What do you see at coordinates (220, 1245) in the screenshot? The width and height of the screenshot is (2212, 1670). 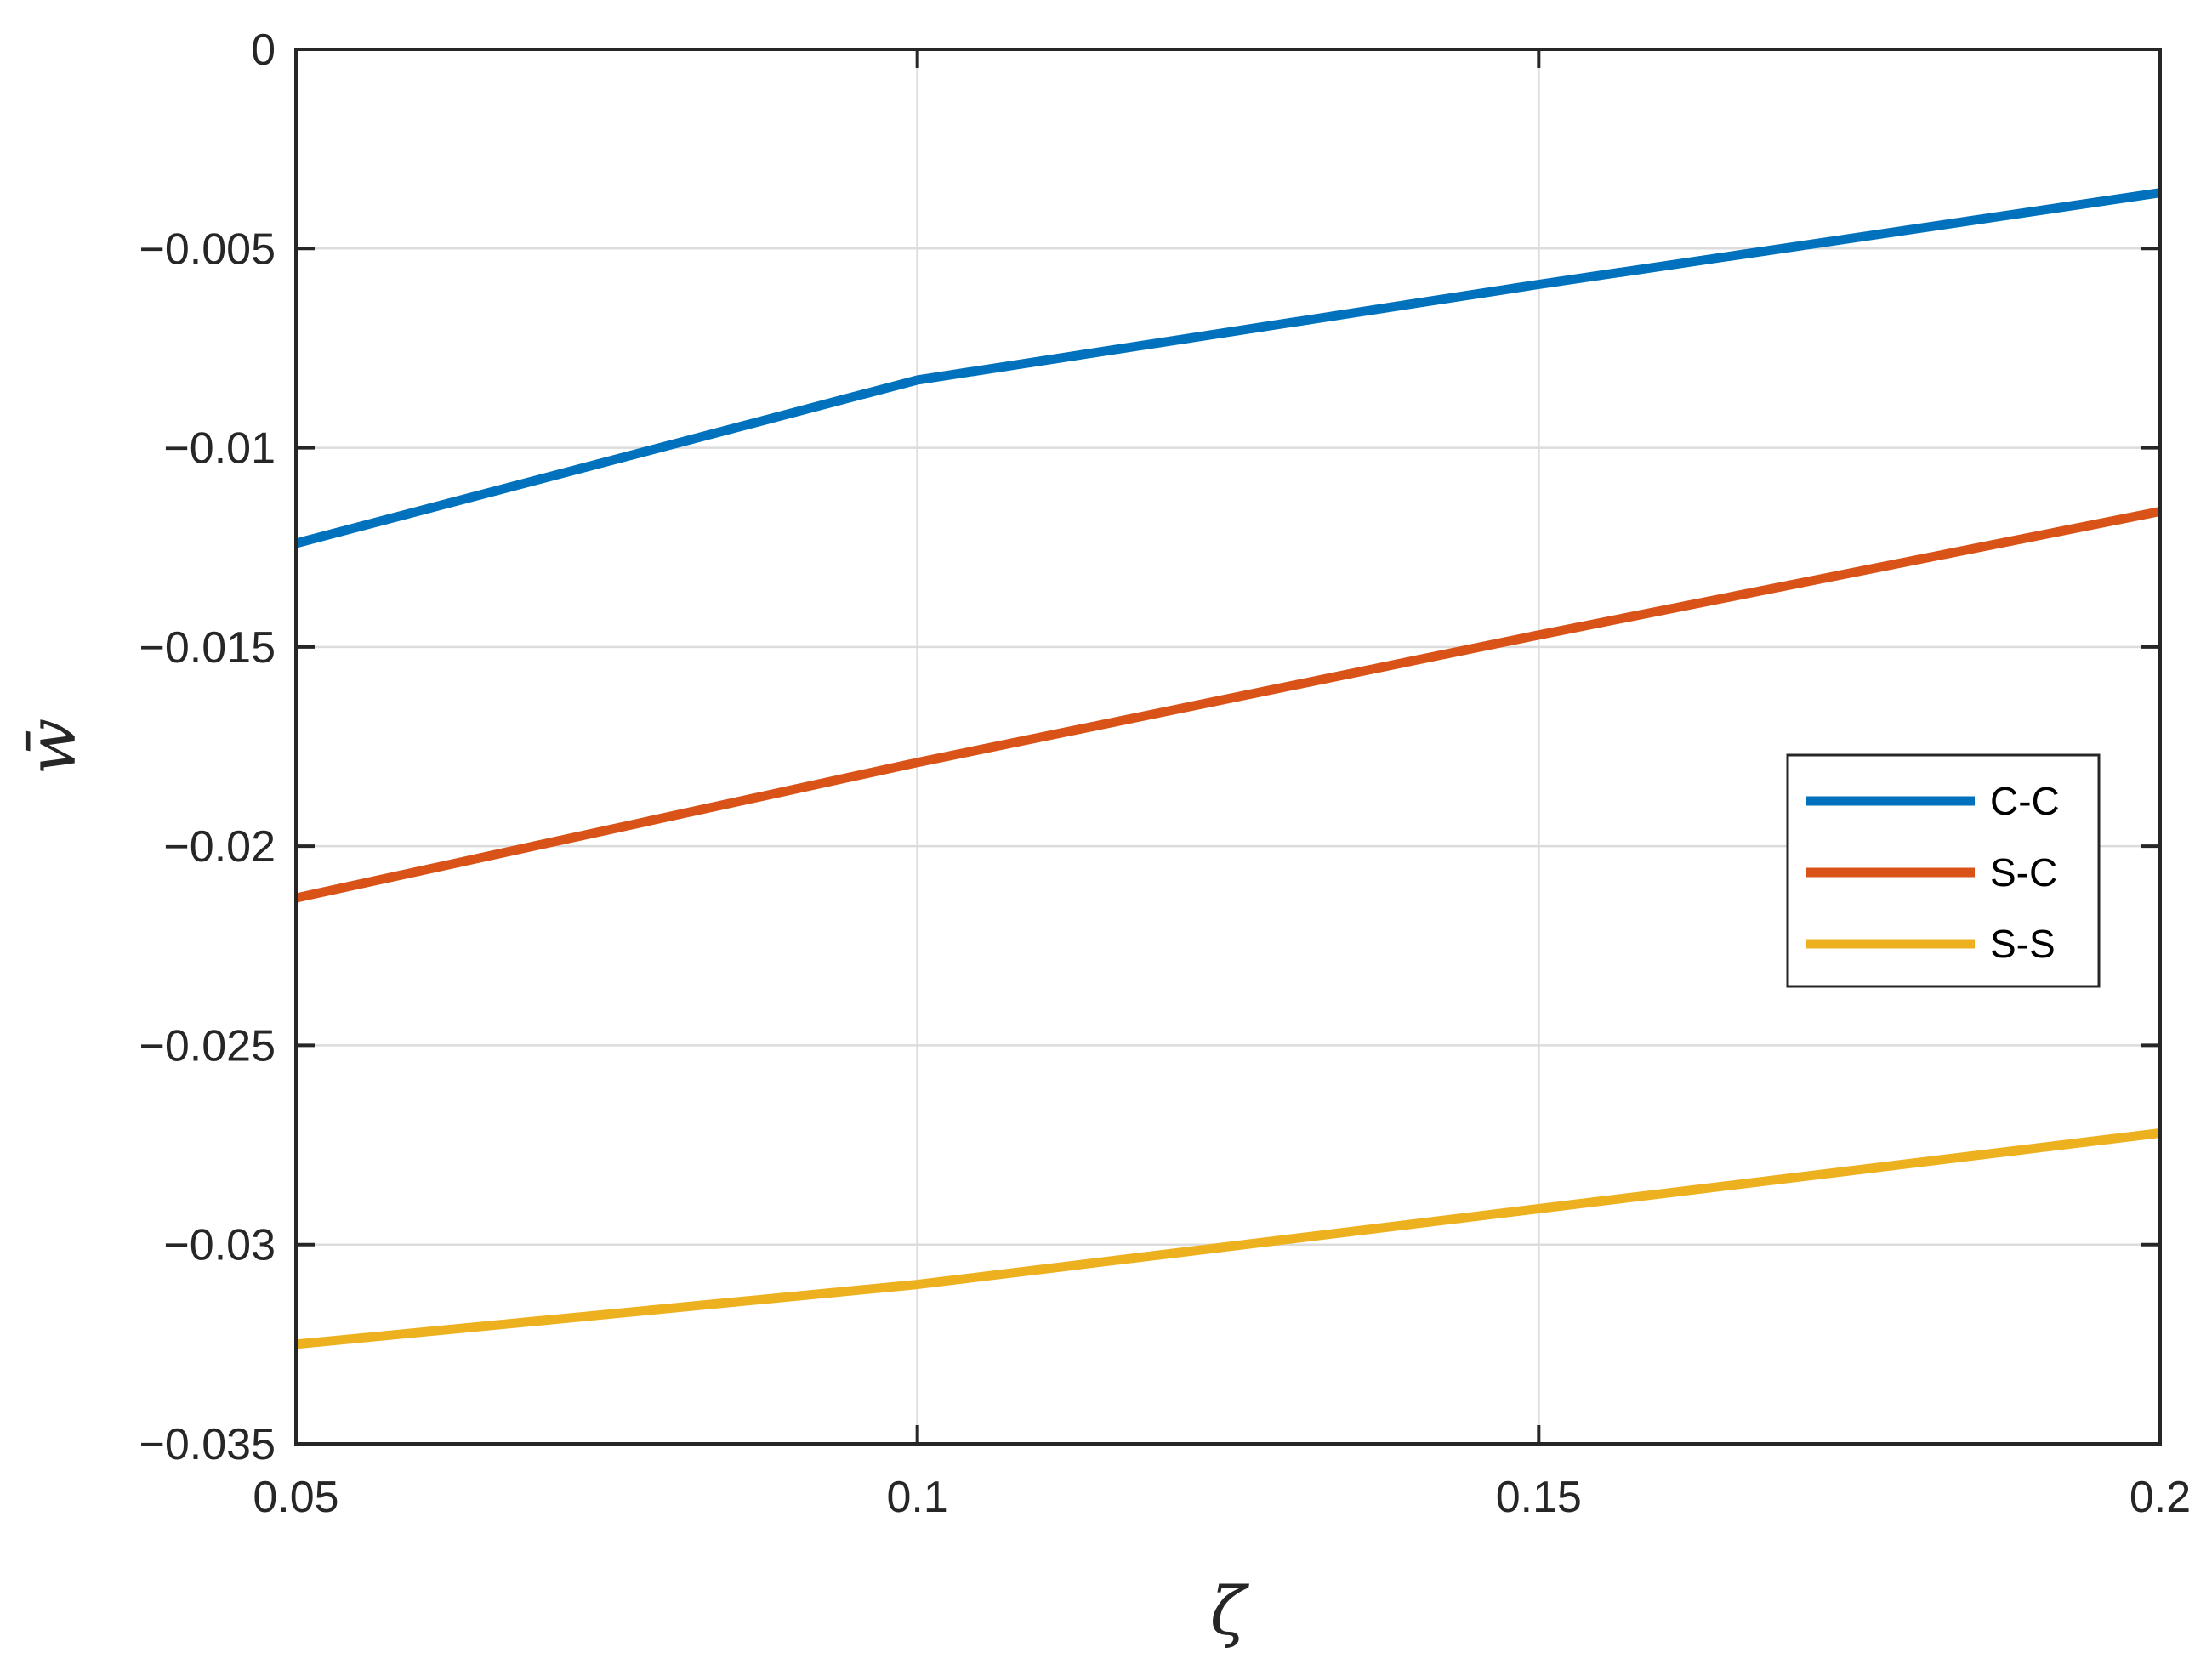 I see `y-tick-label: −0.03` at bounding box center [220, 1245].